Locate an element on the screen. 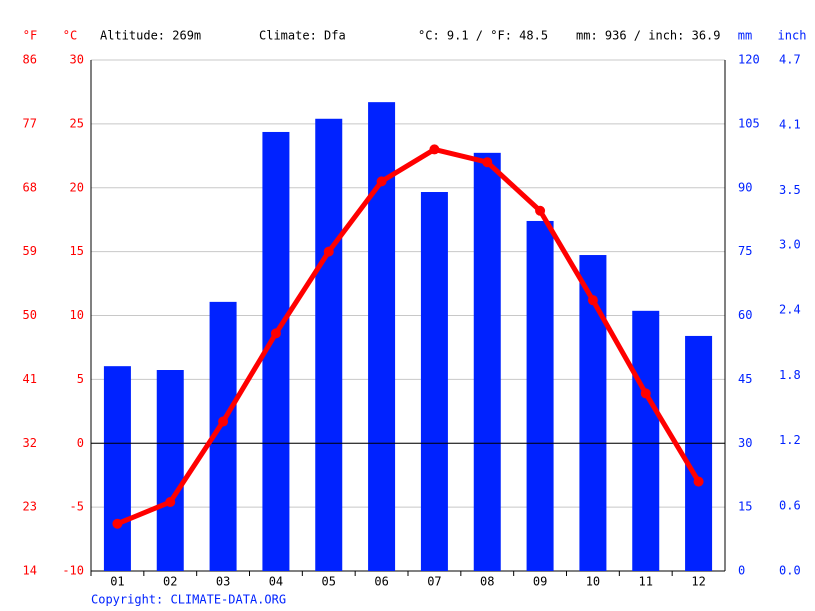 The width and height of the screenshot is (815, 611). inch-tick-label: 4.7 is located at coordinates (790, 60).